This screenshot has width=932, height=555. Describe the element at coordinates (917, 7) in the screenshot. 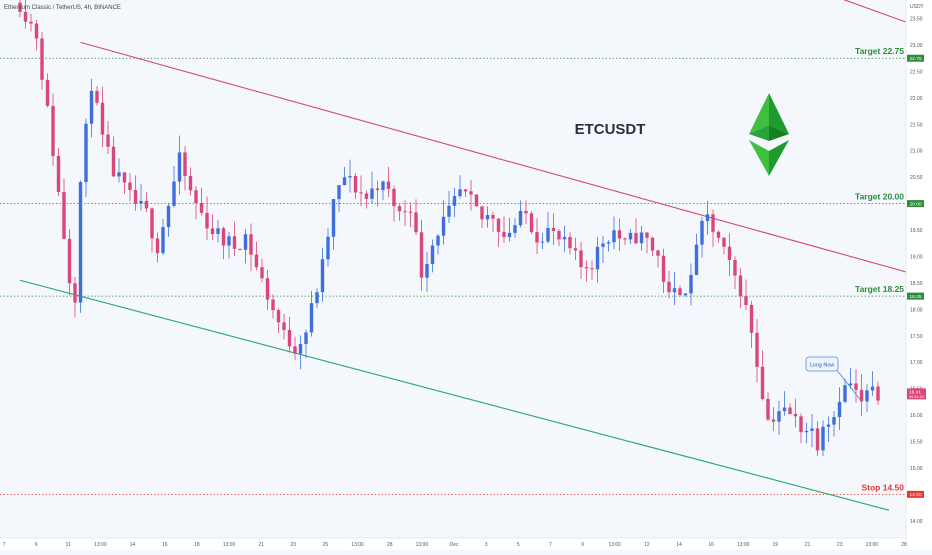

I see `price-axis-currency: USDT` at that location.